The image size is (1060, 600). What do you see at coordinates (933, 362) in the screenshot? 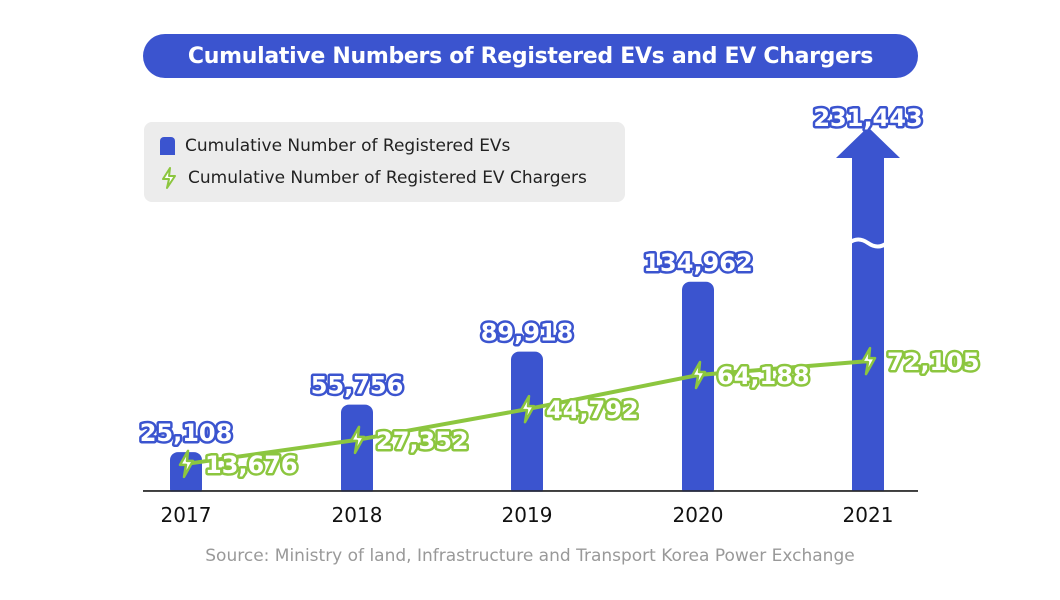
I see `charger-value-label: 72,105` at bounding box center [933, 362].